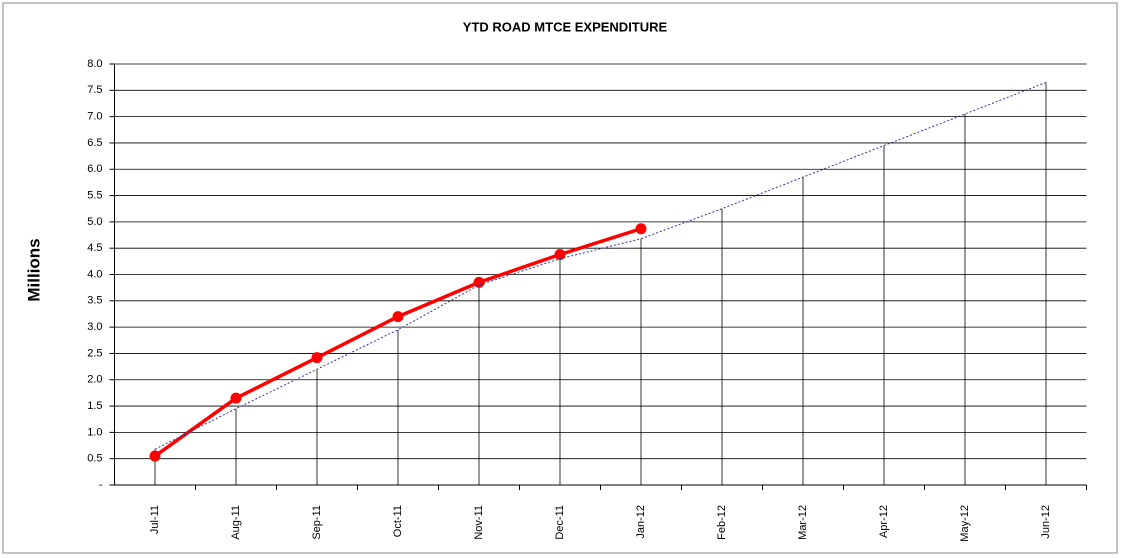 The image size is (1121, 558). Describe the element at coordinates (965, 523) in the screenshot. I see `x-tick-label: May-12` at that location.